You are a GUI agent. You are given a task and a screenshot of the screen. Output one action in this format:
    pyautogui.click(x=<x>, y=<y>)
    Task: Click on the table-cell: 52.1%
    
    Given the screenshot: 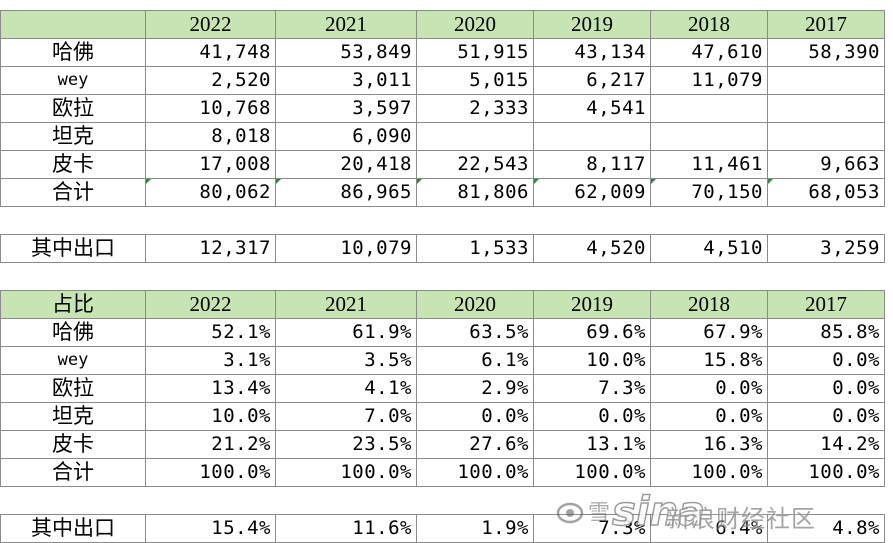 What is the action you would take?
    pyautogui.click(x=210, y=332)
    